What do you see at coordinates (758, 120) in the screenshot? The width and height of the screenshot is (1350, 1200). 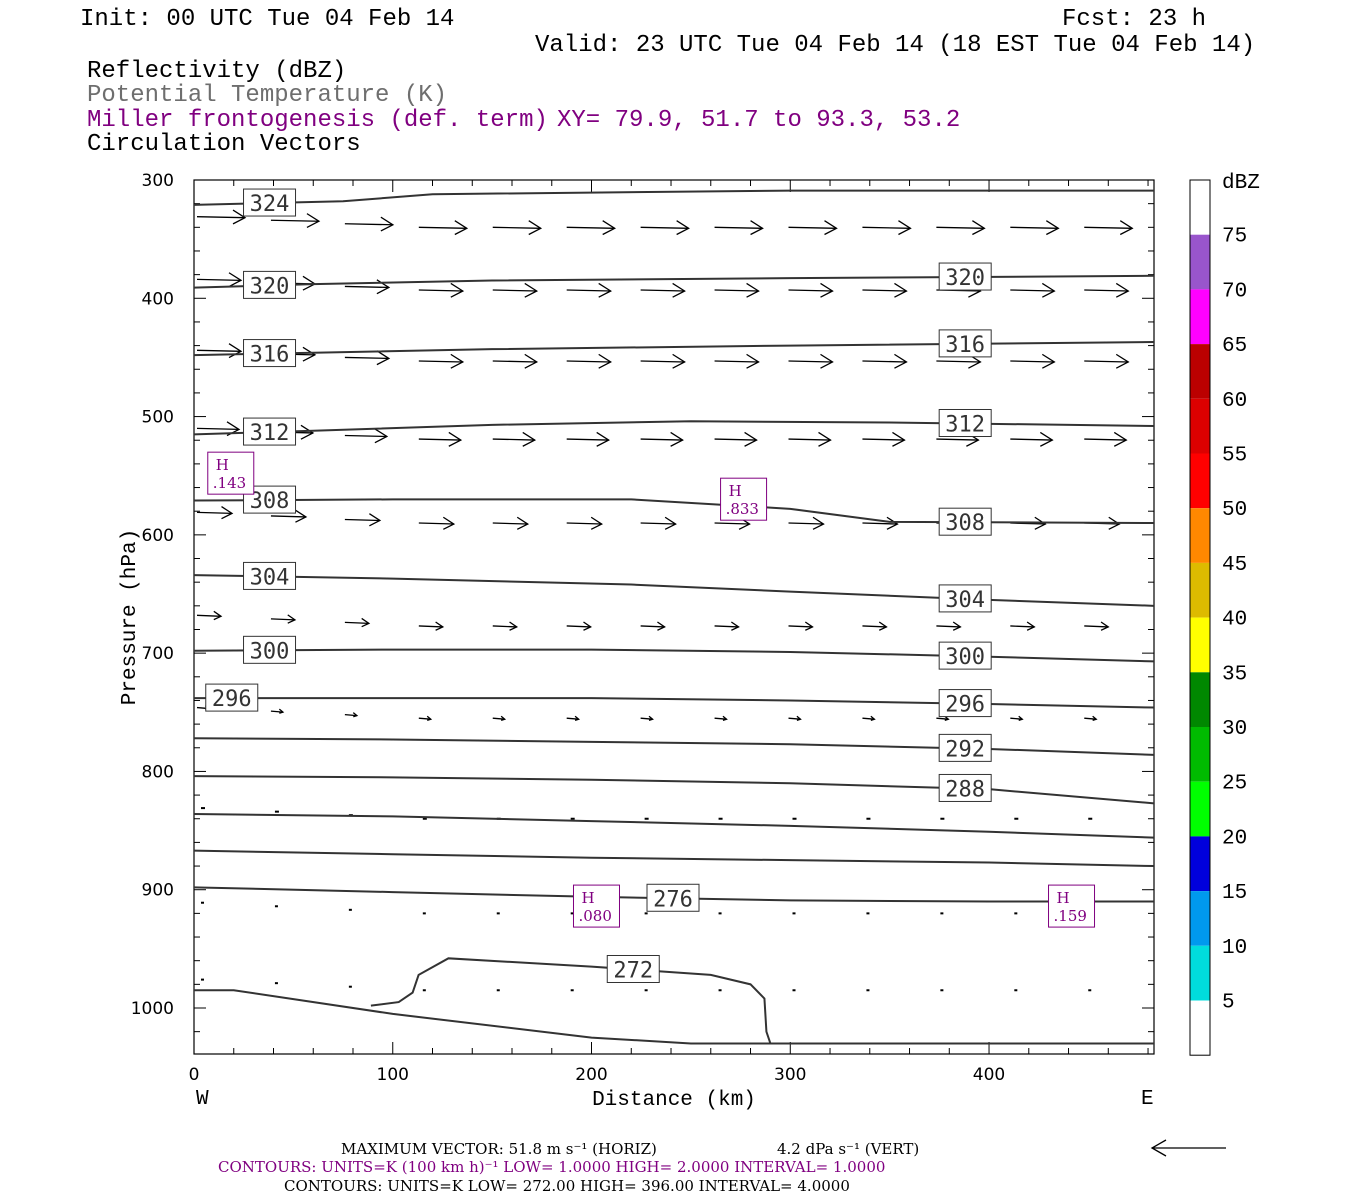 I see `cross-section-endpoints: XY= 79.9, 51.7 to 93.3, 53.2` at bounding box center [758, 120].